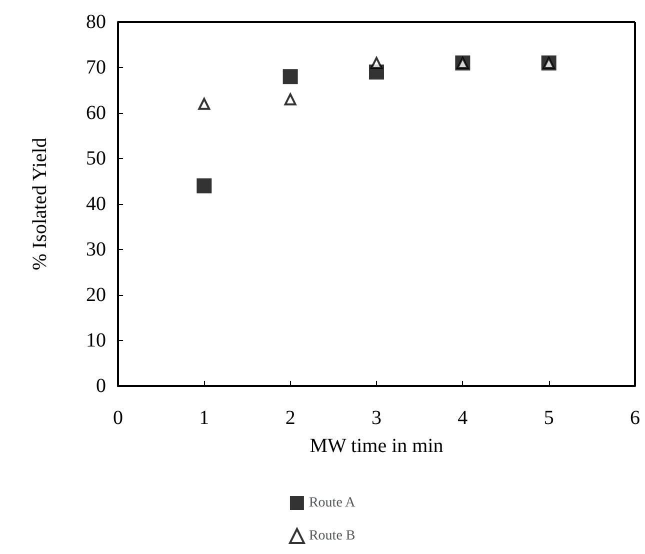 This screenshot has height=554, width=645. I want to click on x-tick-label: 3, so click(377, 418).